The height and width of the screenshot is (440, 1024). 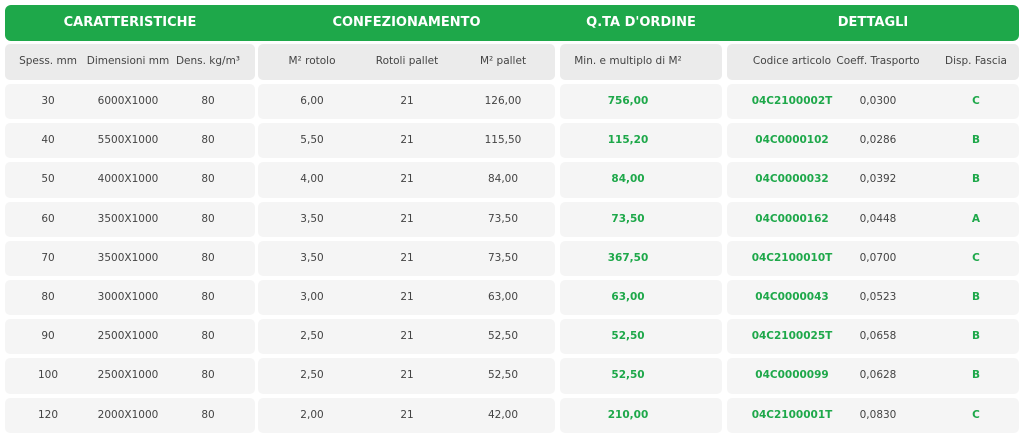 What do you see at coordinates (878, 140) in the screenshot?
I see `table-cell: 0,0286` at bounding box center [878, 140].